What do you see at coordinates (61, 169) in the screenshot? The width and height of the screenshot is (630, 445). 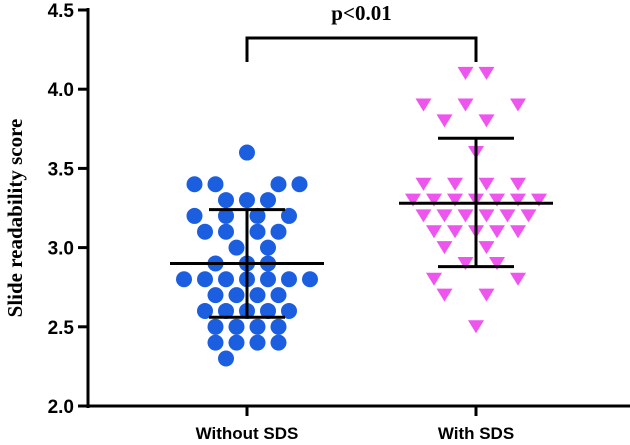 I see `y-tick-label: 3.5` at bounding box center [61, 169].